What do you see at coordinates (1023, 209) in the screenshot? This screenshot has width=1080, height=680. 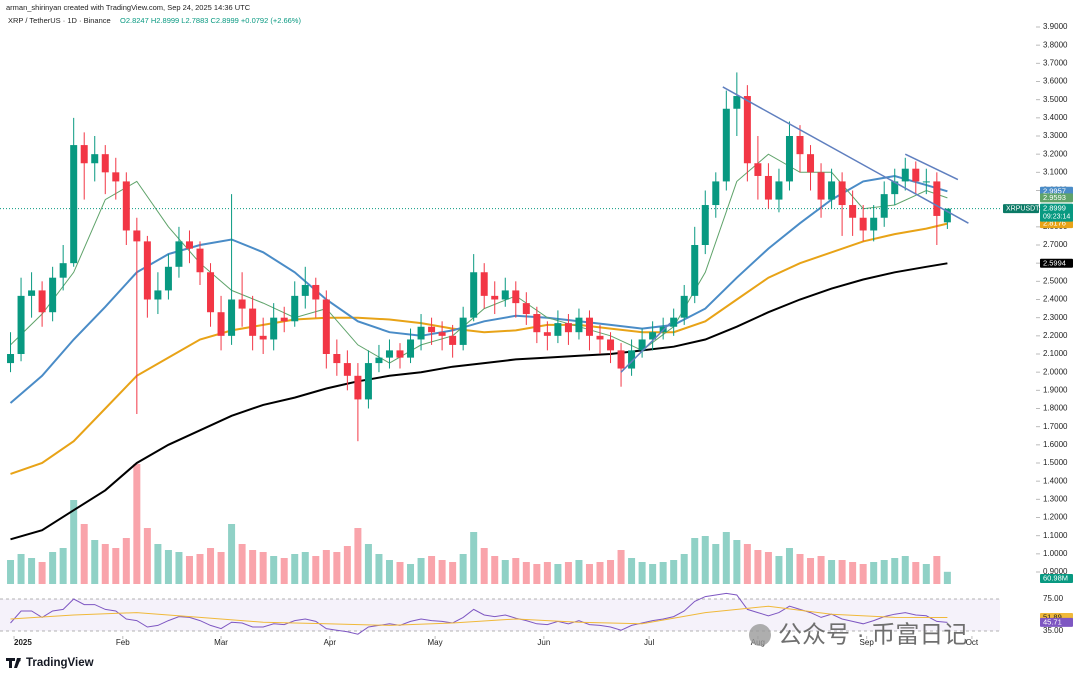 I see `symbol-tag-label: XRPUSDT` at bounding box center [1023, 209].